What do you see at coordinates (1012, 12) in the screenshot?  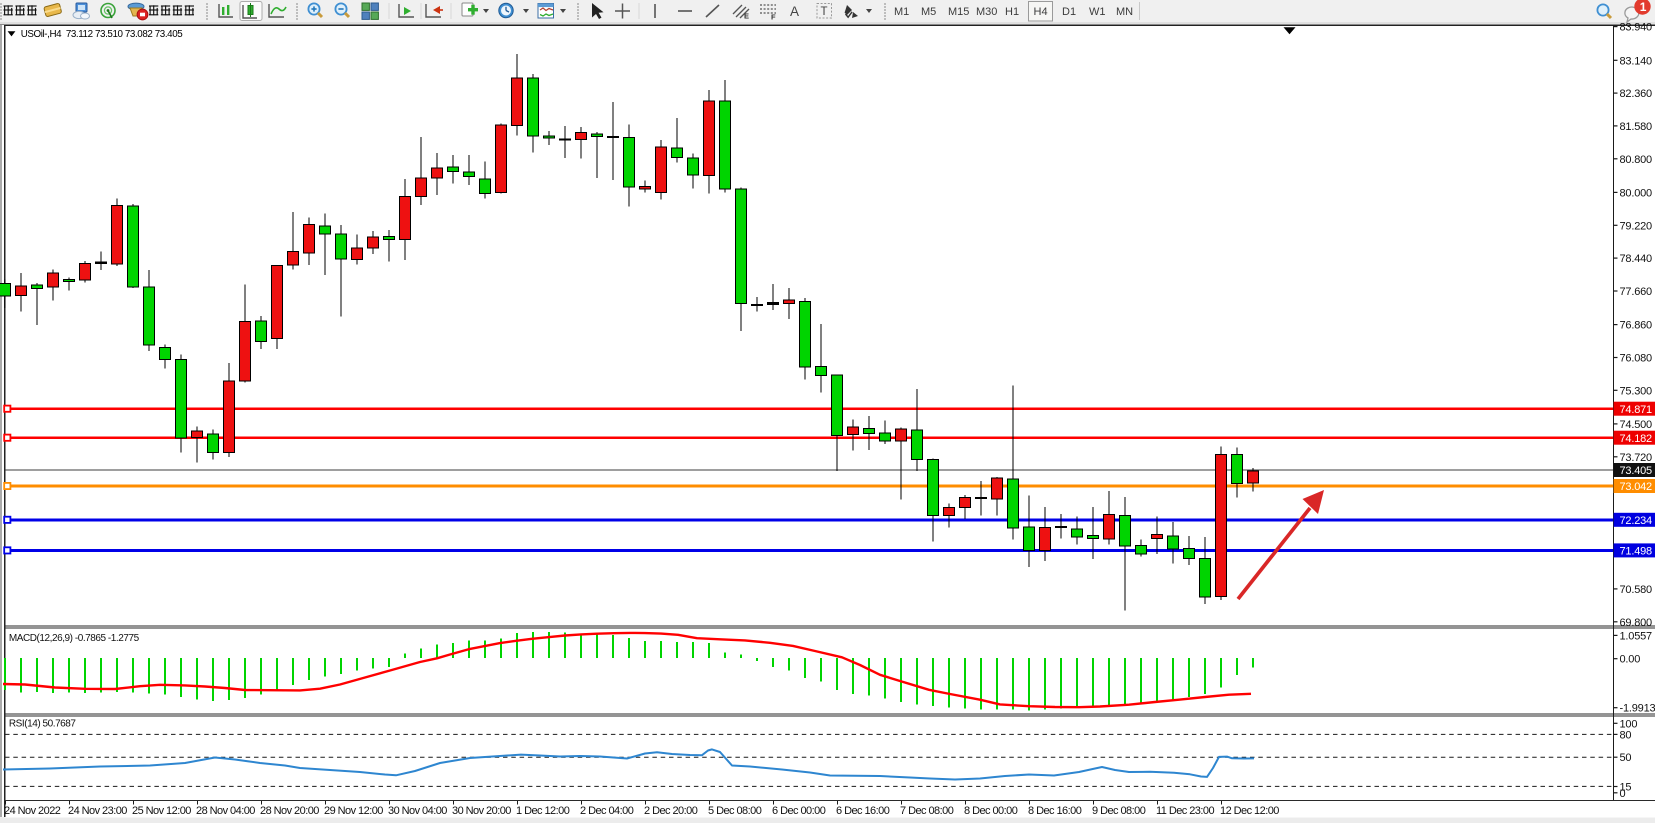 I see `svg-text: H1` at bounding box center [1012, 12].